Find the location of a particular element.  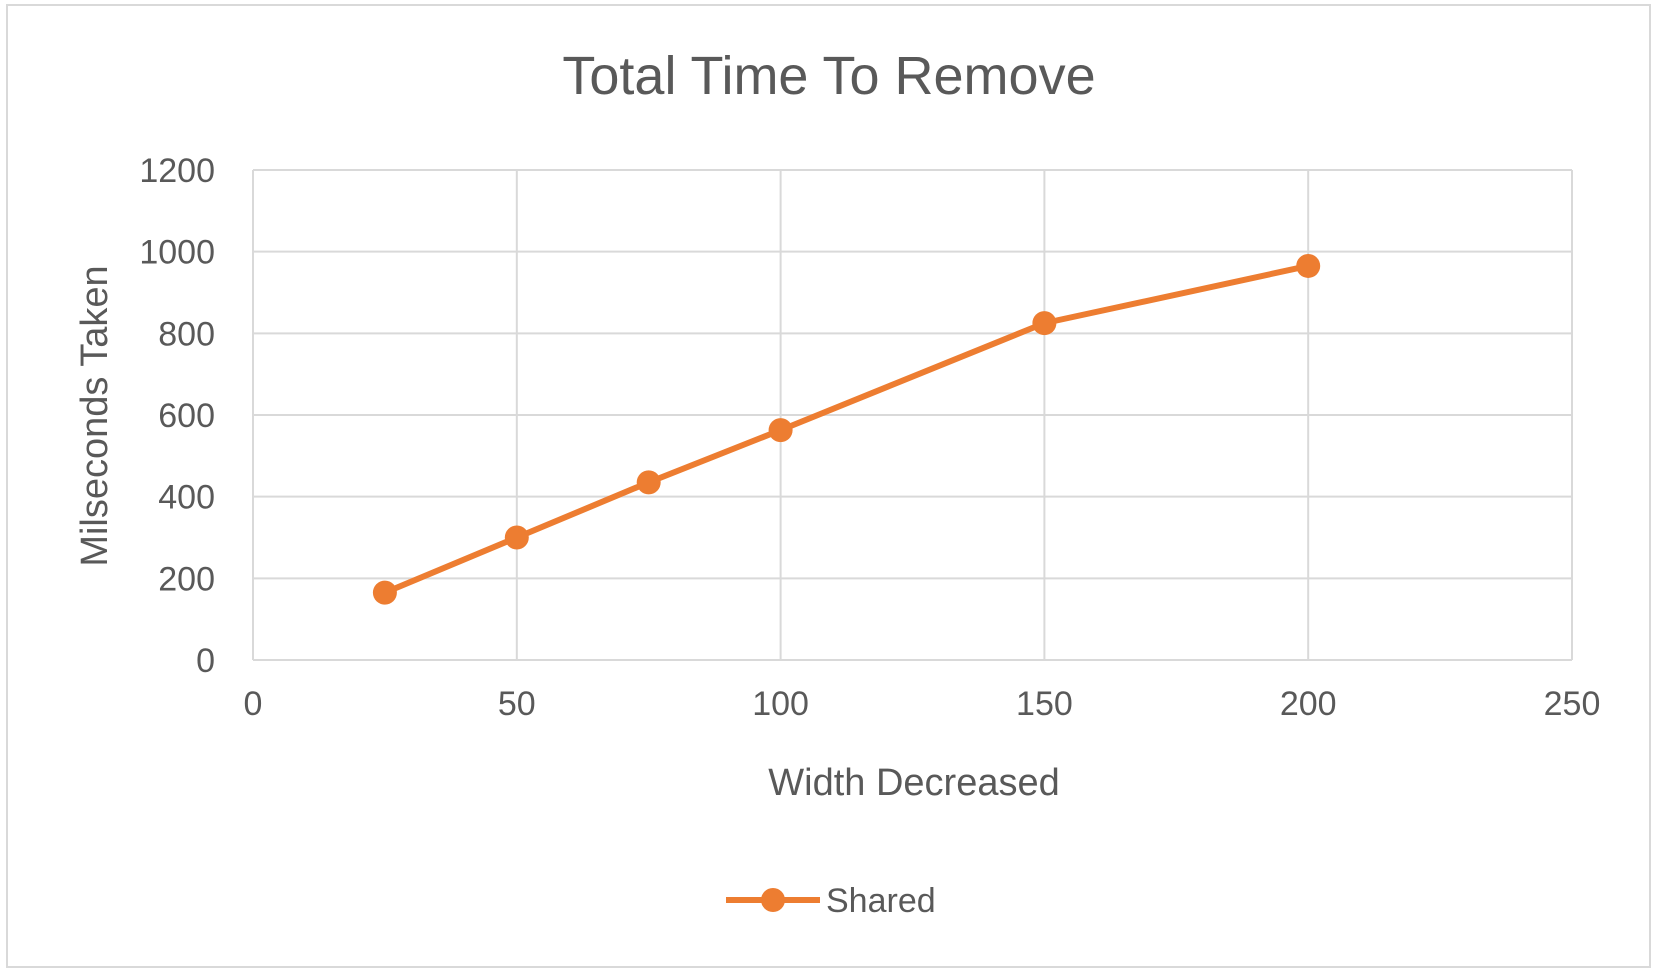

y-tick-label: 400 is located at coordinates (186, 498).